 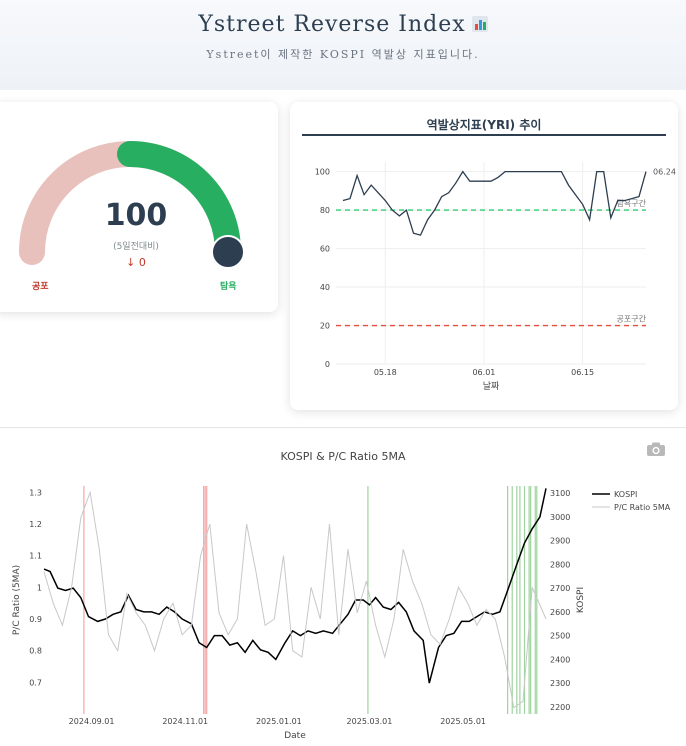 What do you see at coordinates (35, 492) in the screenshot?
I see `pc-y-tick: 1.3` at bounding box center [35, 492].